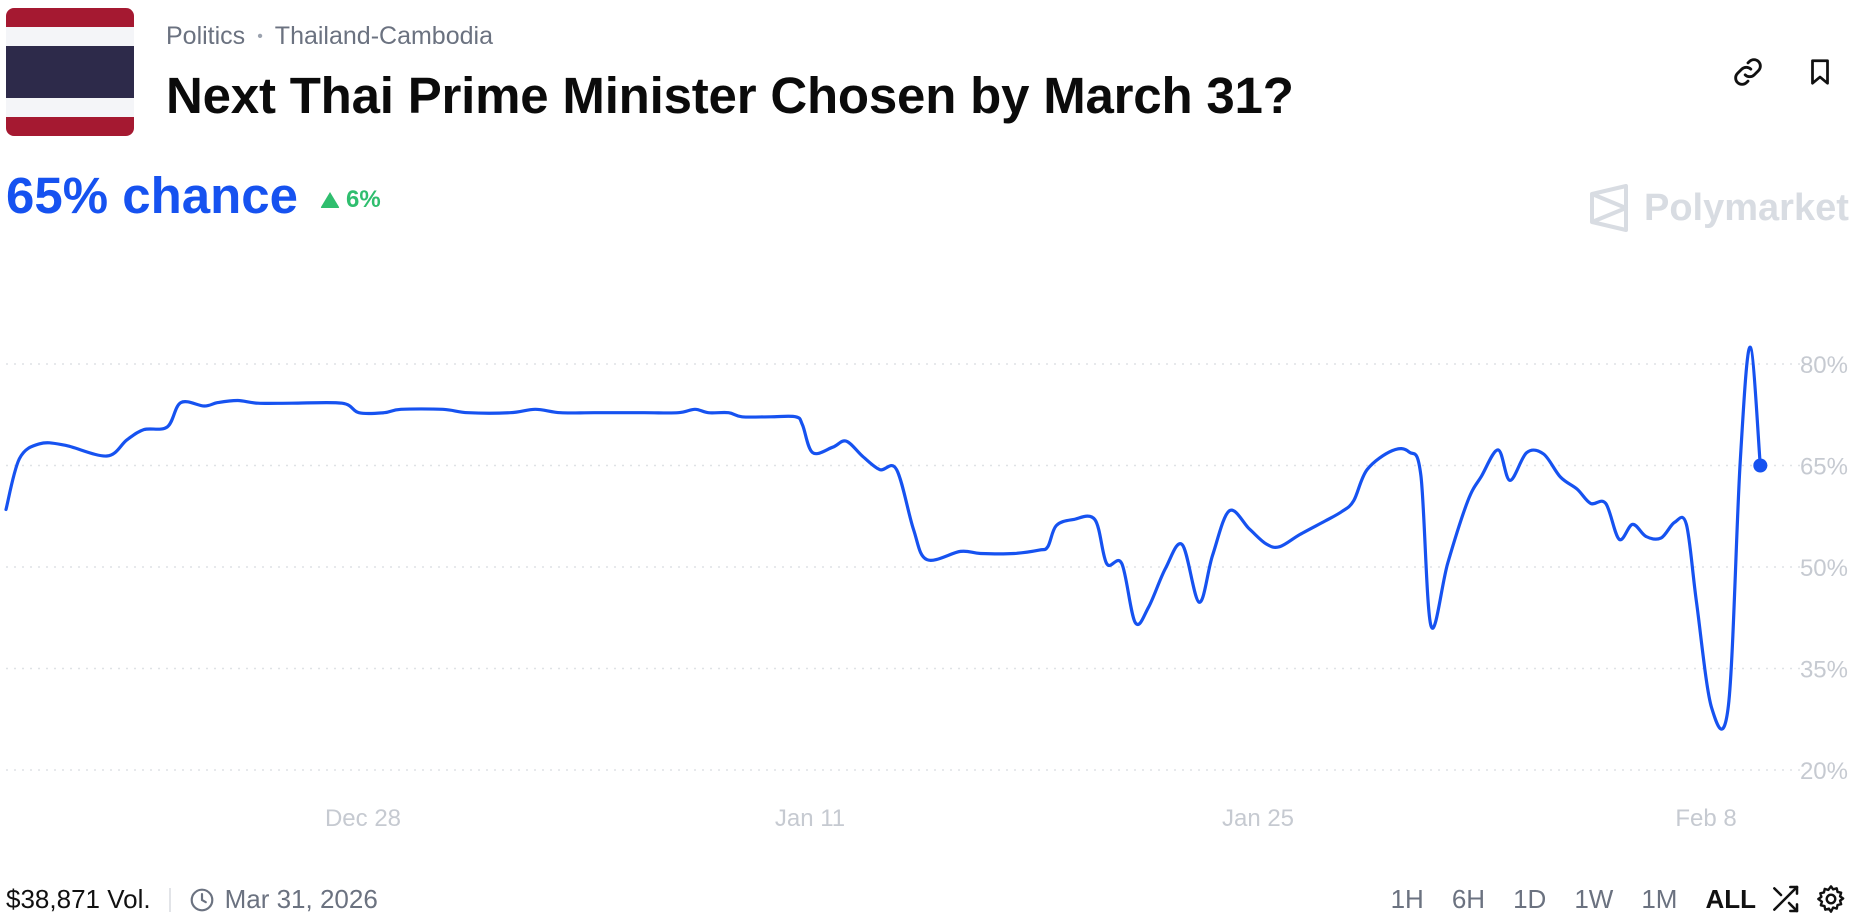 The image size is (1856, 924). I want to click on shuffle-icon, so click(1786, 899).